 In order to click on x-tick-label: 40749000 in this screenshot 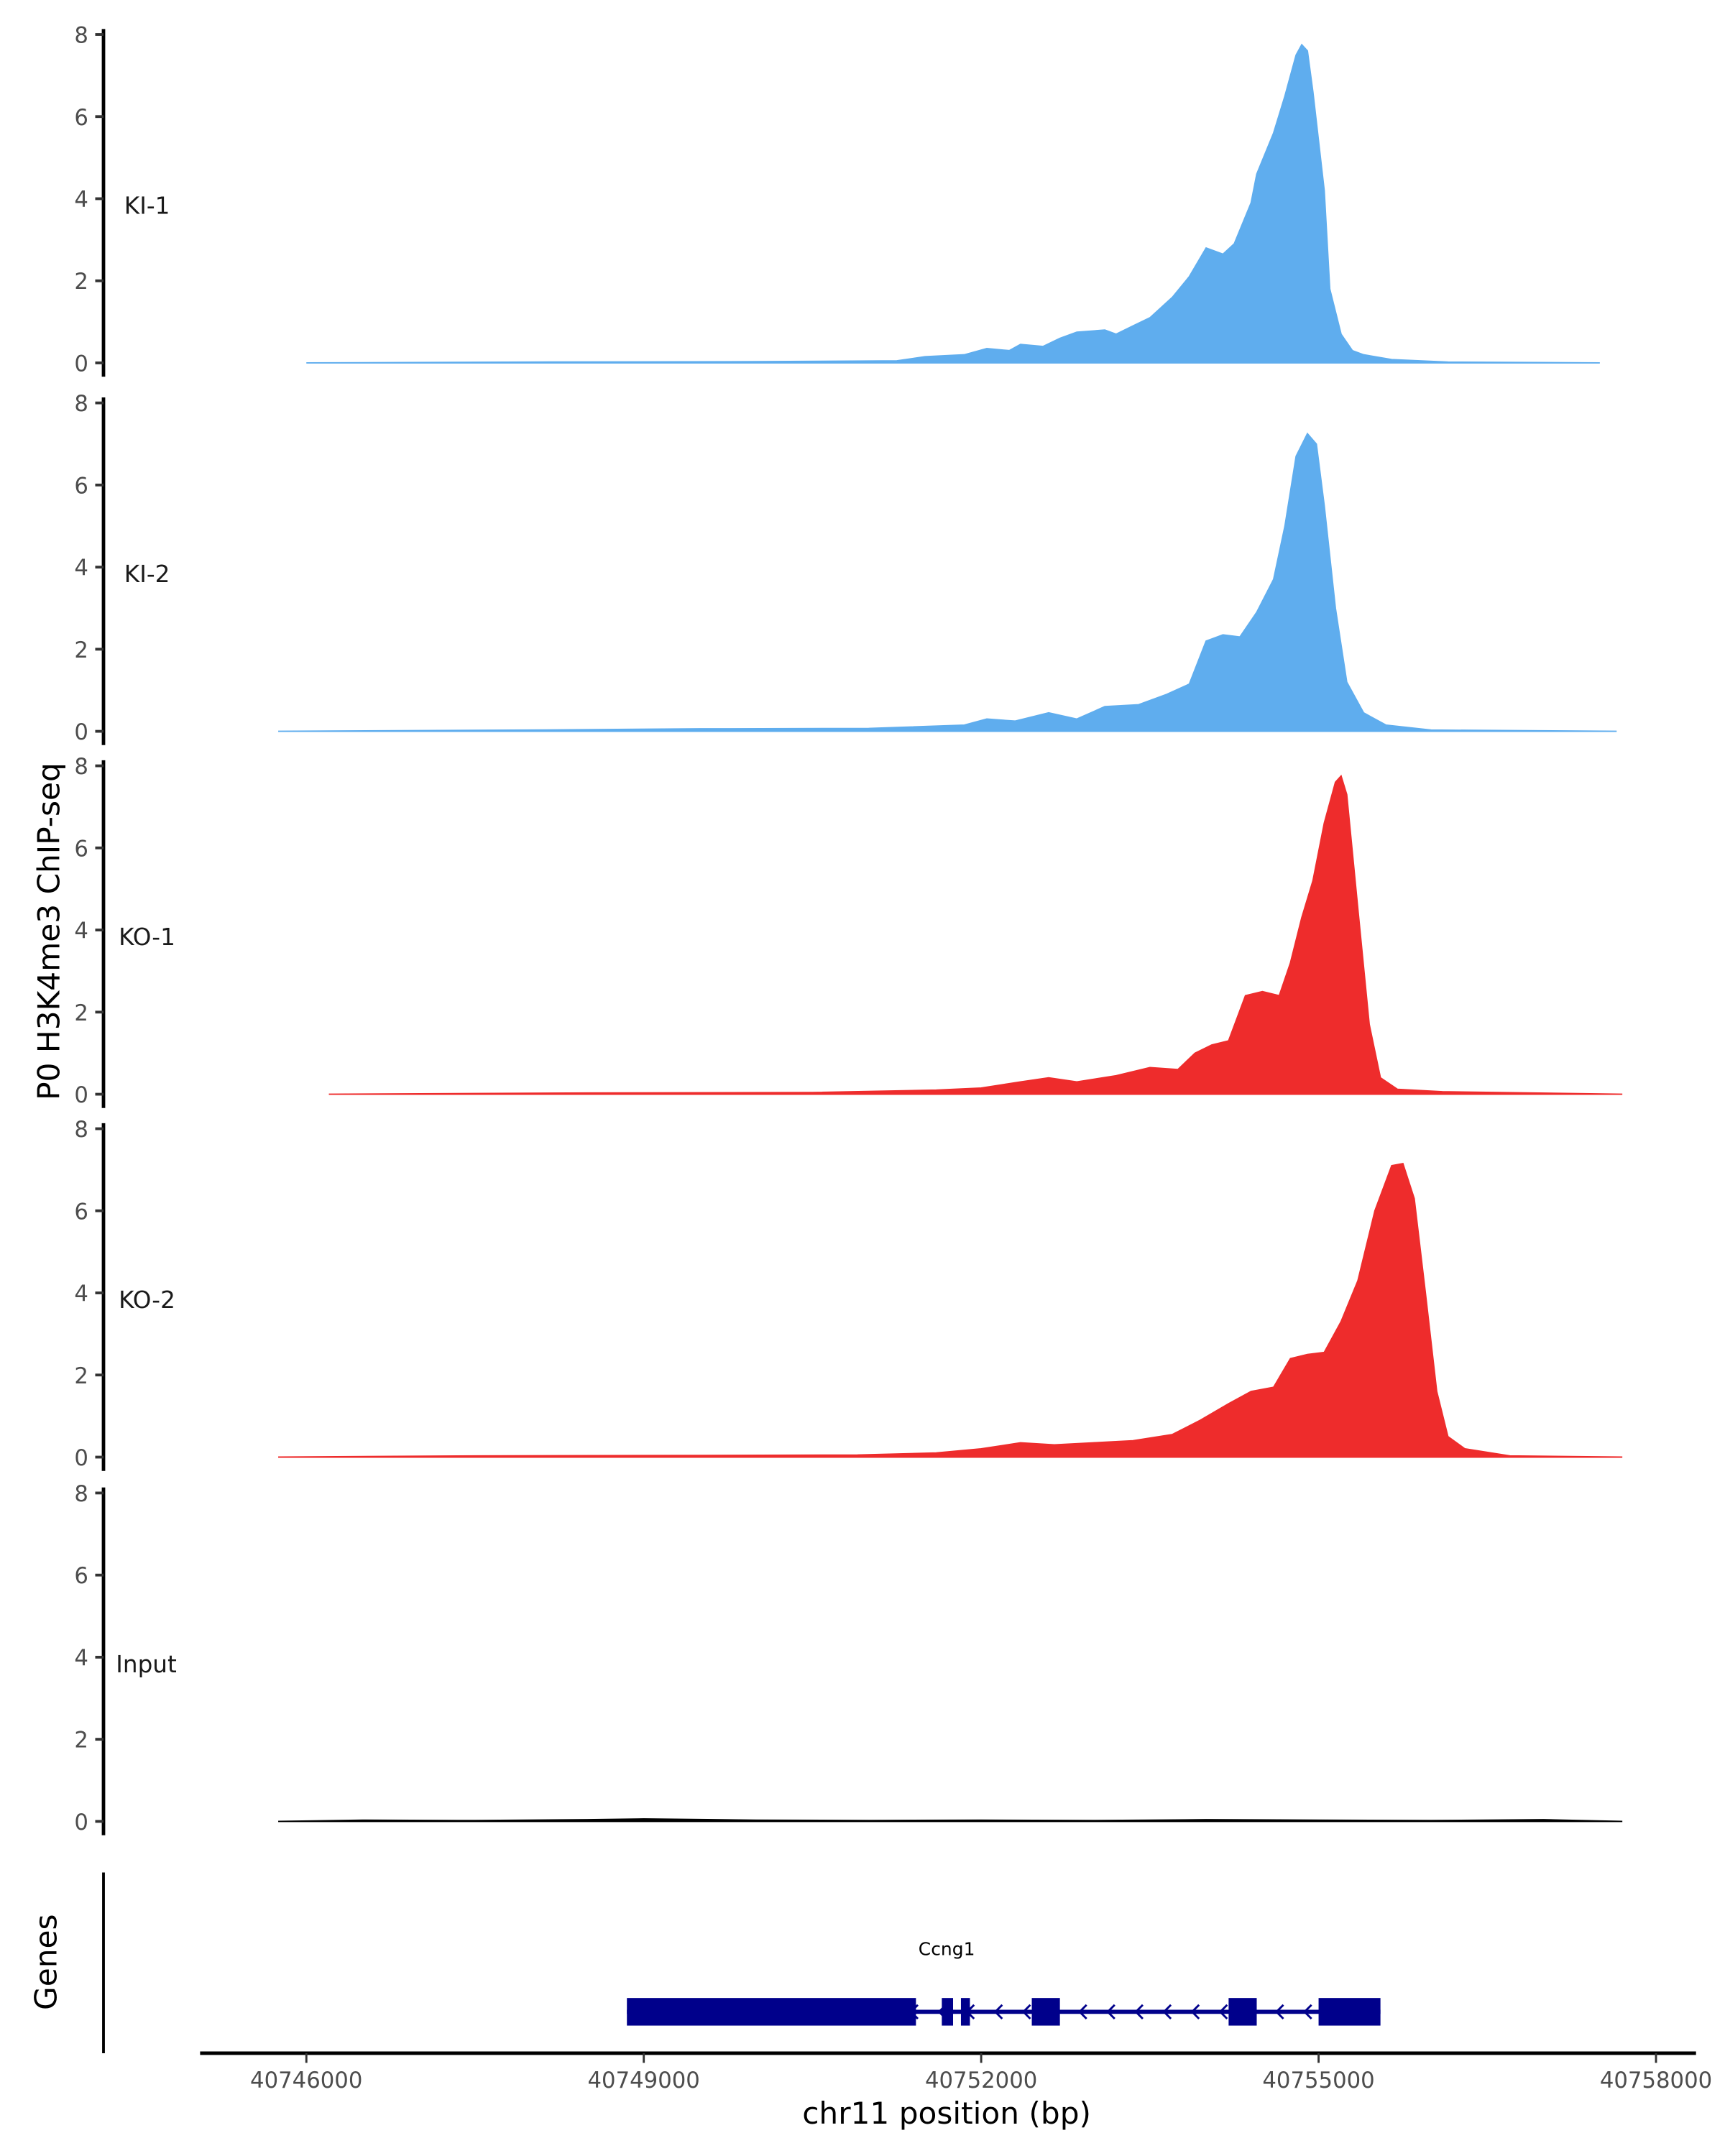, I will do `click(644, 2080)`.